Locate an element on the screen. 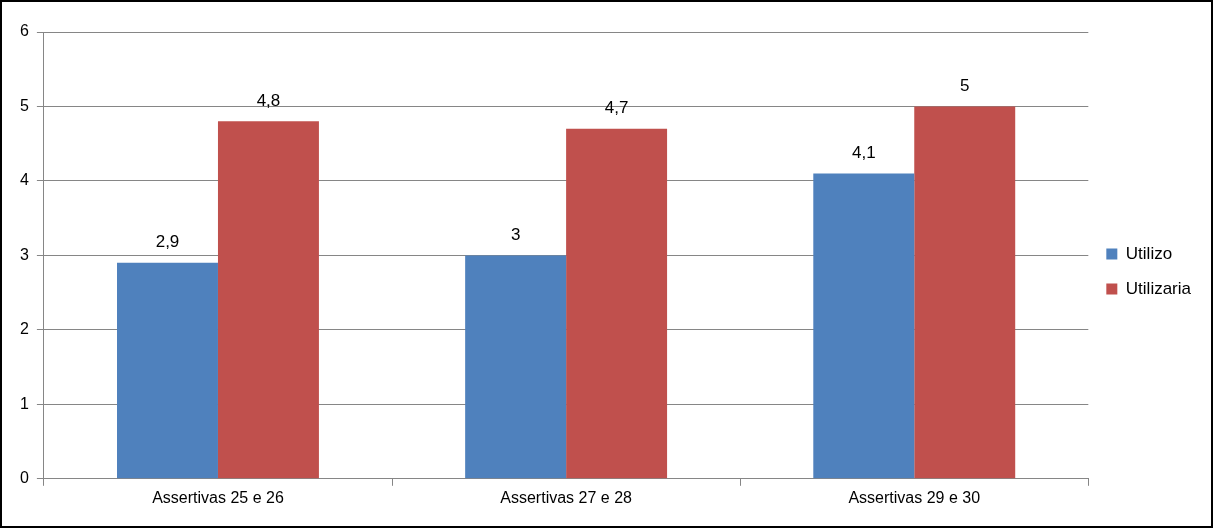 The height and width of the screenshot is (528, 1213). y-tick-label: 4 is located at coordinates (24, 180).